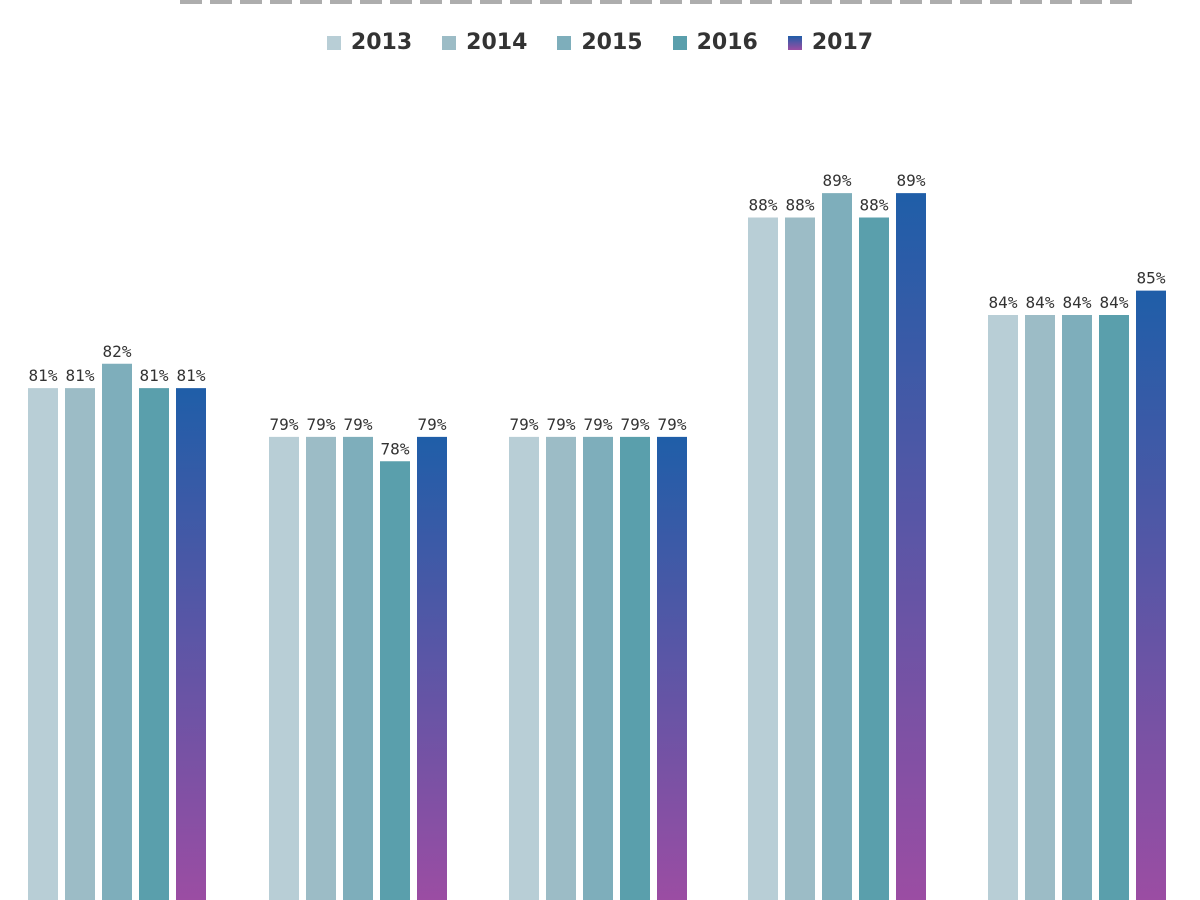 This screenshot has width=1200, height=900. I want to click on legend-label: 2014, so click(497, 42).